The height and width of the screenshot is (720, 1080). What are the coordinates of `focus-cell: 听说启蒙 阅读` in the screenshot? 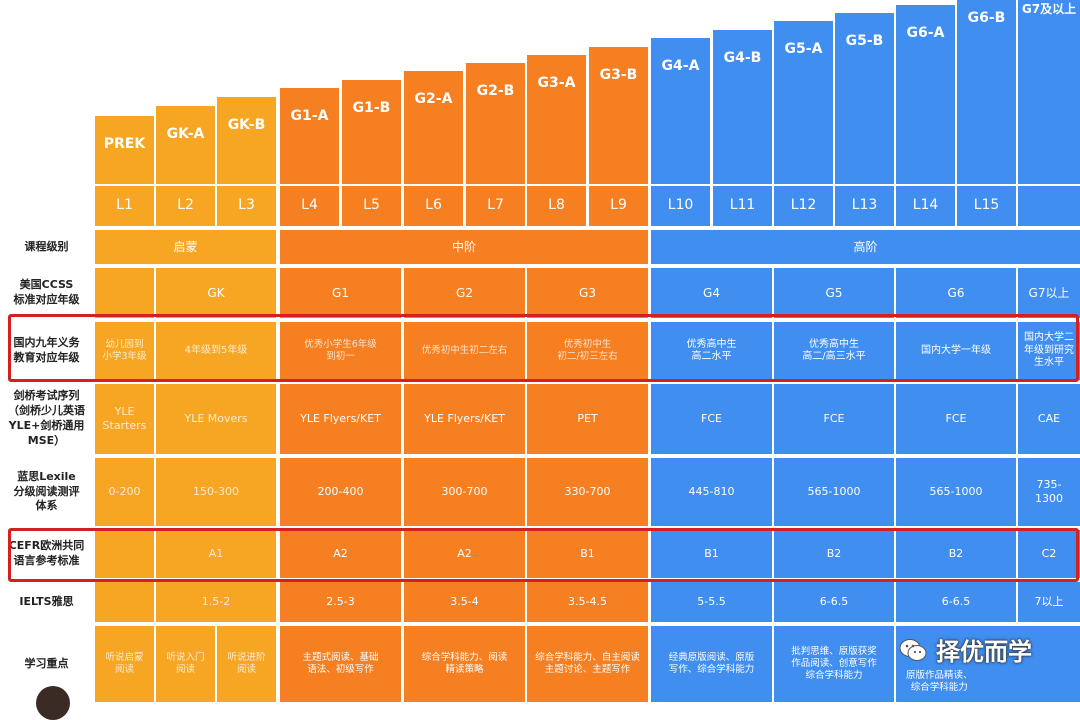 It's located at (124, 664).